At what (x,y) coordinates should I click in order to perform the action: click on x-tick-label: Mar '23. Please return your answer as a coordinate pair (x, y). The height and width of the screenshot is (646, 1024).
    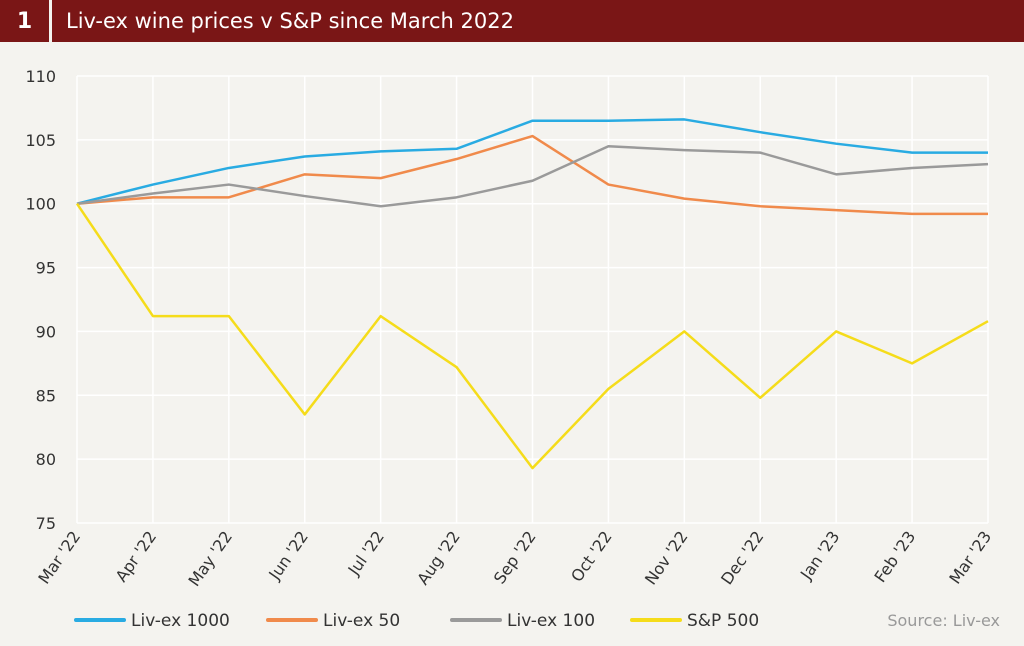
    Looking at the image, I should click on (970, 557).